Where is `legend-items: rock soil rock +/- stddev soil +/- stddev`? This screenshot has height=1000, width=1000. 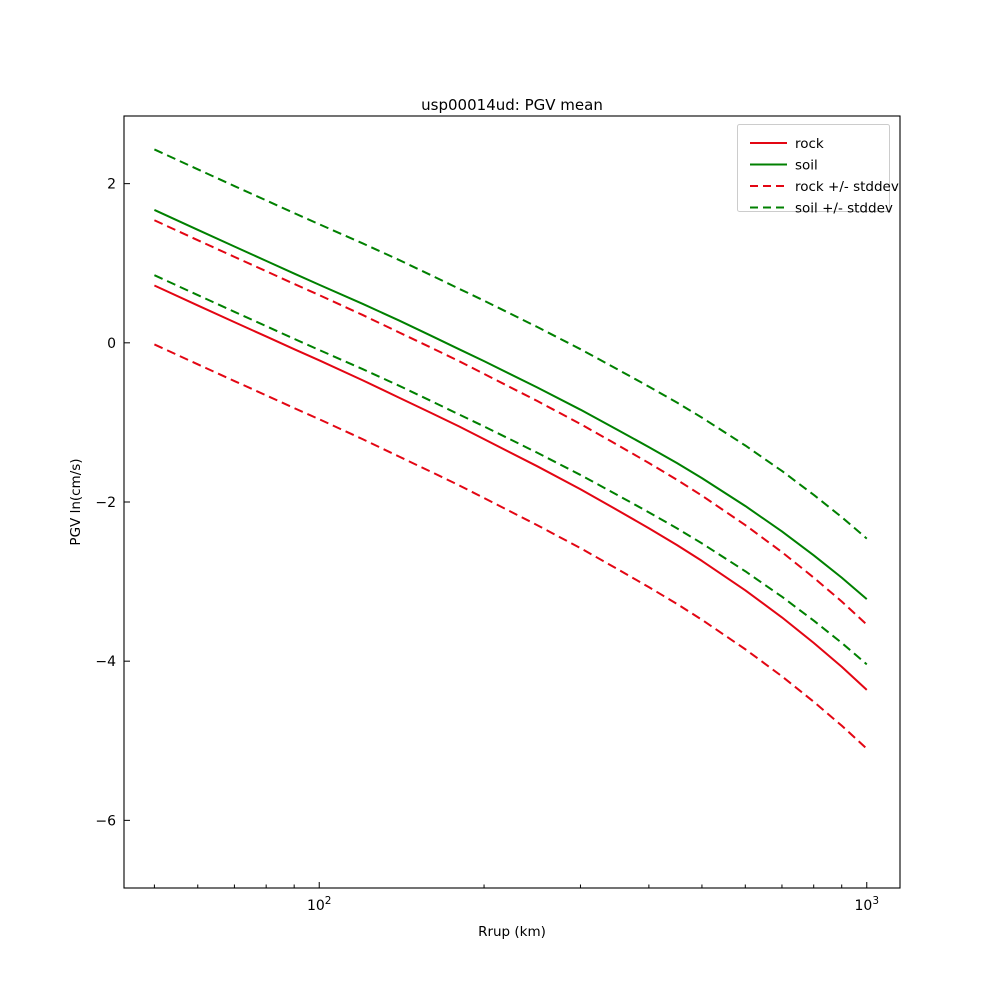
legend-items: rock soil rock +/- stddev soil +/- stddev is located at coordinates (824, 176).